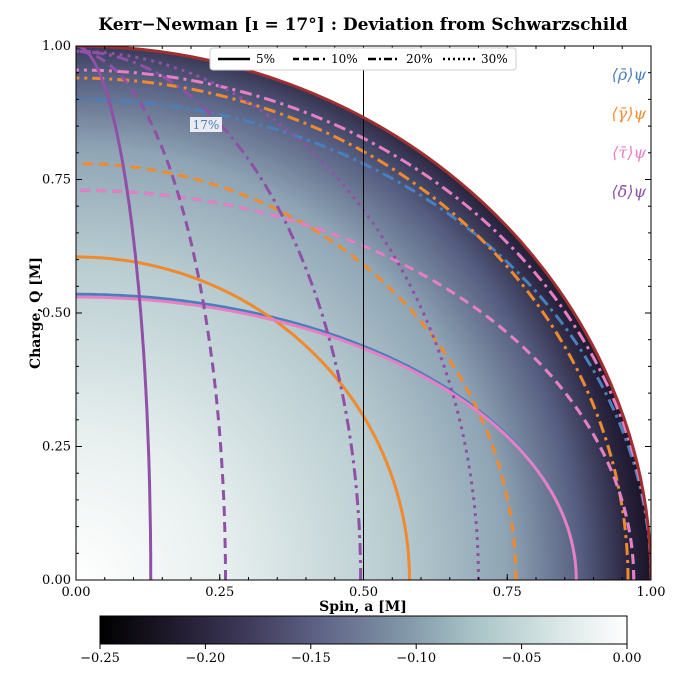  What do you see at coordinates (36, 313) in the screenshot?
I see `y-axis-label: Charge, Q [M]` at bounding box center [36, 313].